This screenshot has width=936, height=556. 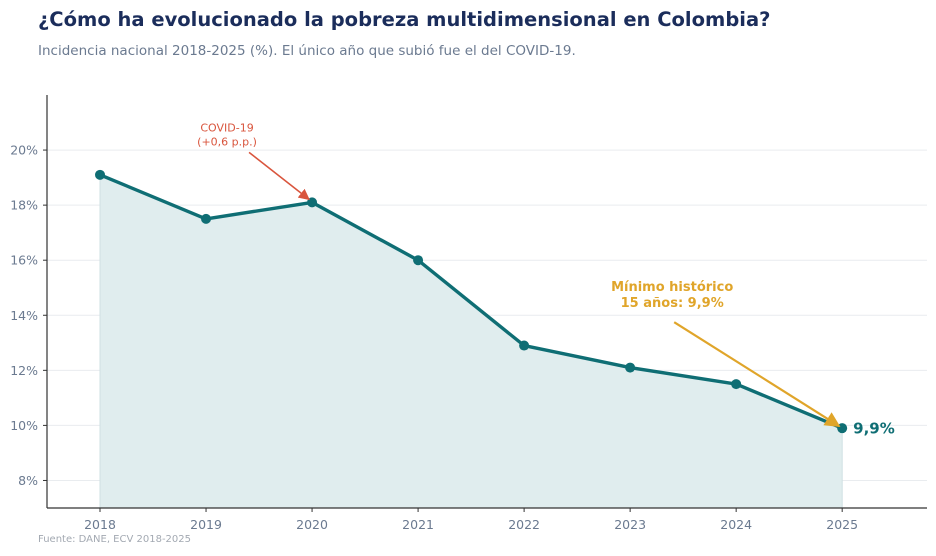 What do you see at coordinates (24, 260) in the screenshot?
I see `y-tick-label: 16%` at bounding box center [24, 260].